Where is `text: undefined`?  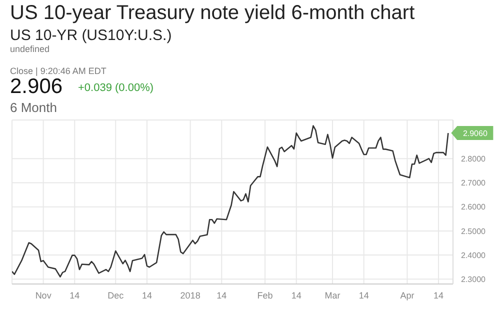 text: undefined is located at coordinates (30, 49).